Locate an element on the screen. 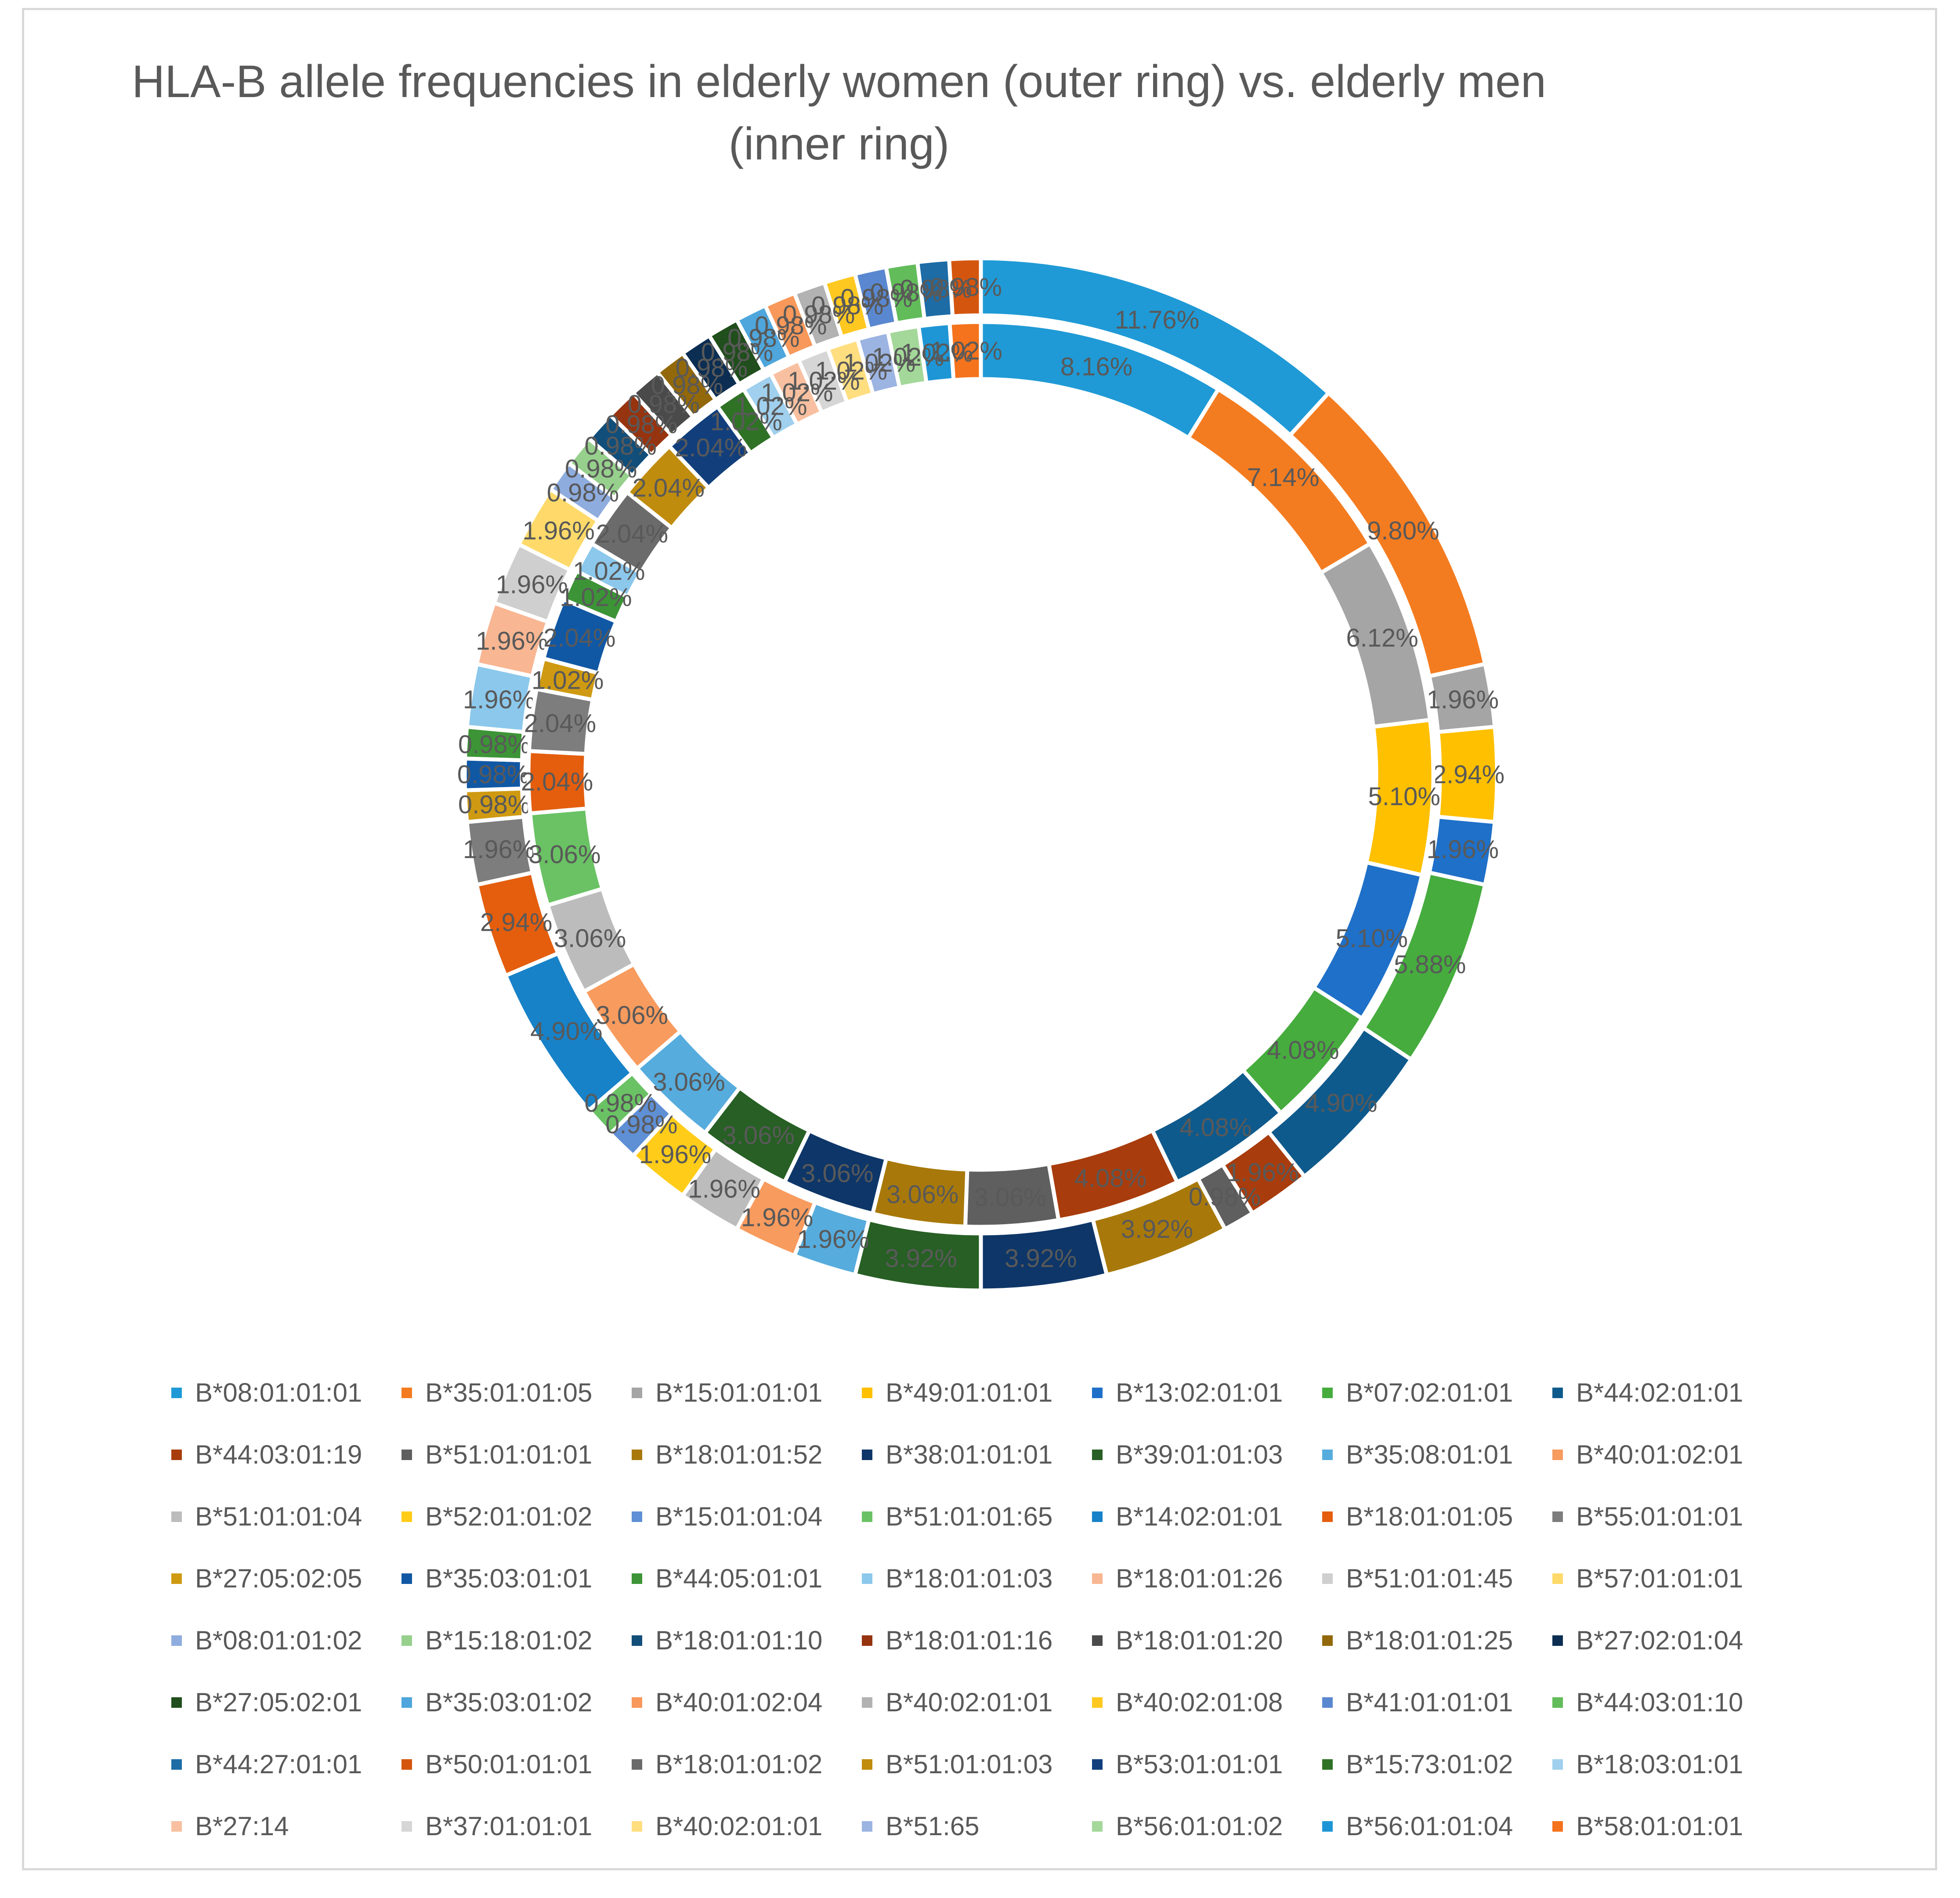  outer-ring-label-43: 0.98% is located at coordinates (936, 289).